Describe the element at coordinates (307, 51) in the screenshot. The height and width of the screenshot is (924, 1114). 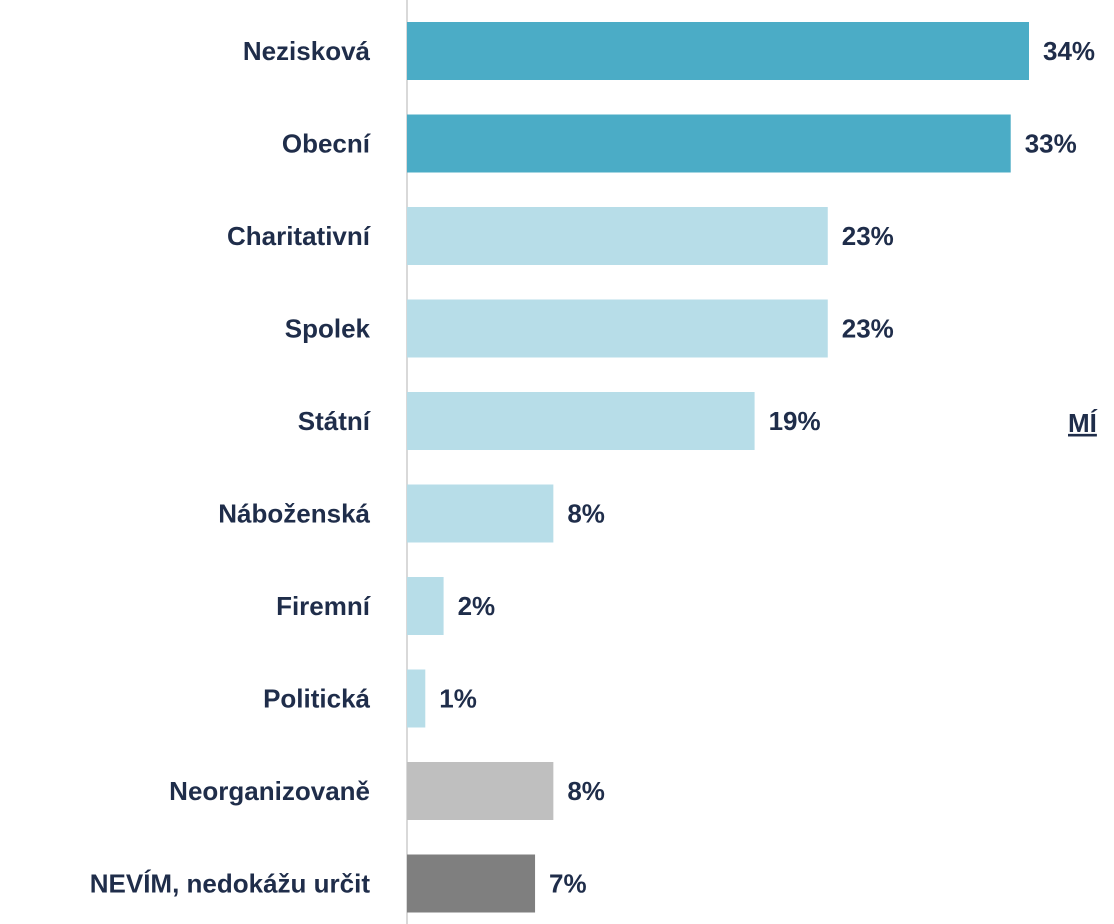
I see `category-label: Nezisková` at that location.